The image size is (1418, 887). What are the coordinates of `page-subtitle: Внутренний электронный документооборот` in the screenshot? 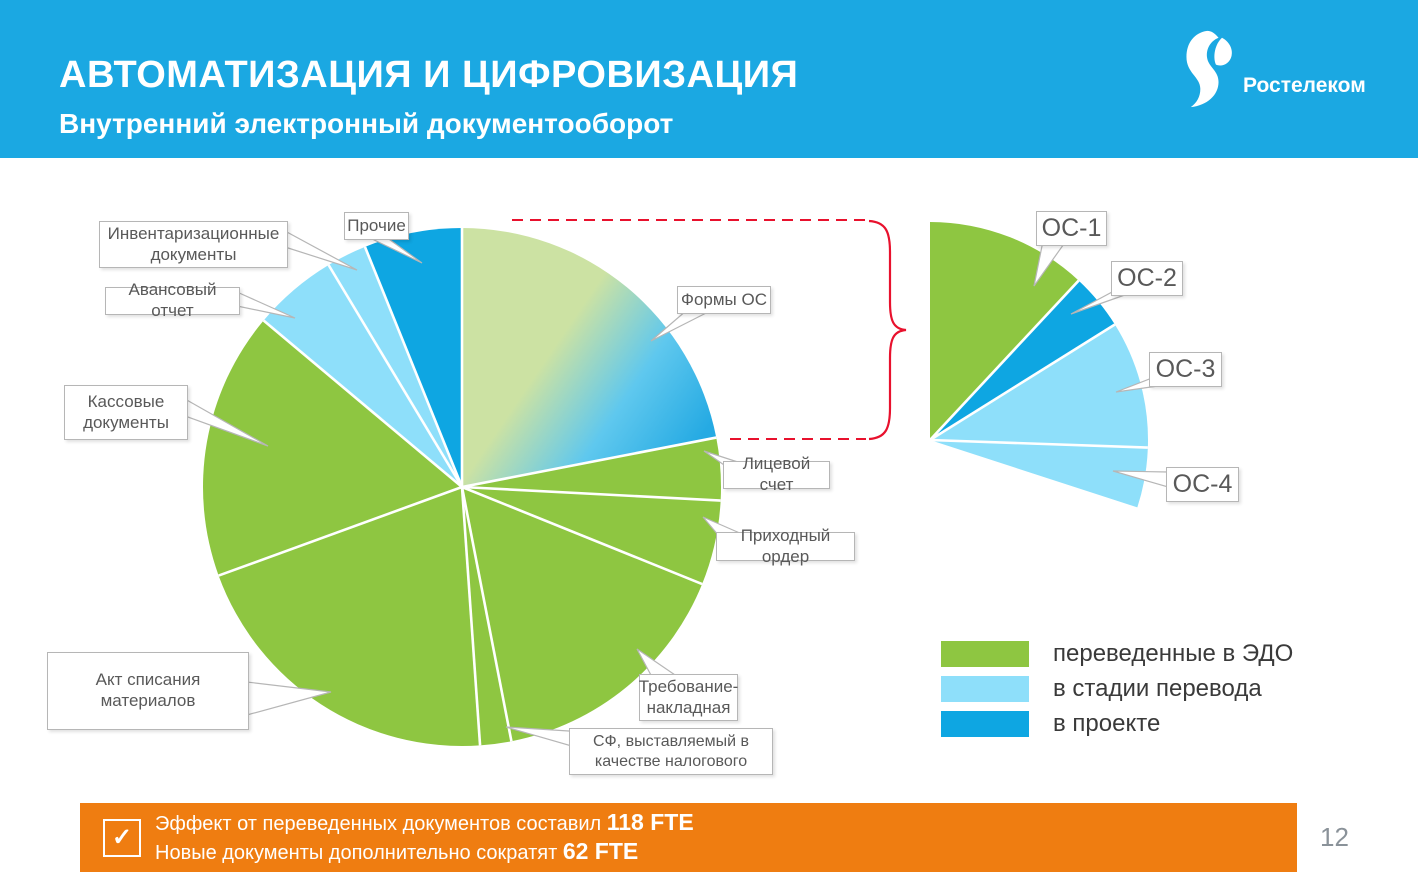 It's located at (366, 123).